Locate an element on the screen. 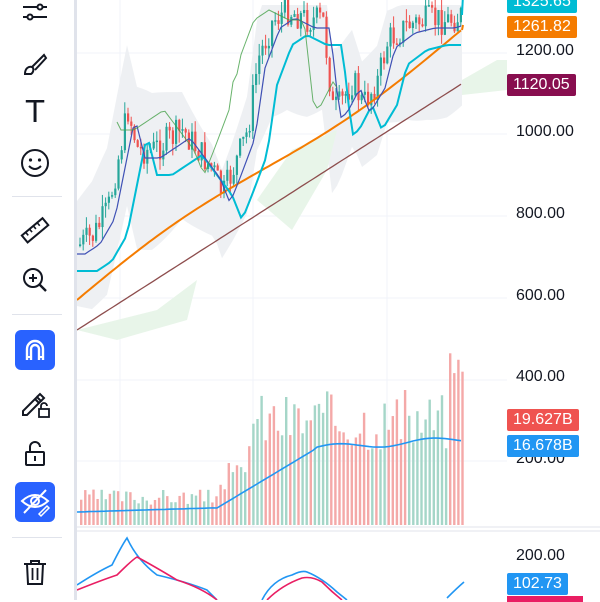 The image size is (600, 602). magnet-icon is located at coordinates (35, 349).